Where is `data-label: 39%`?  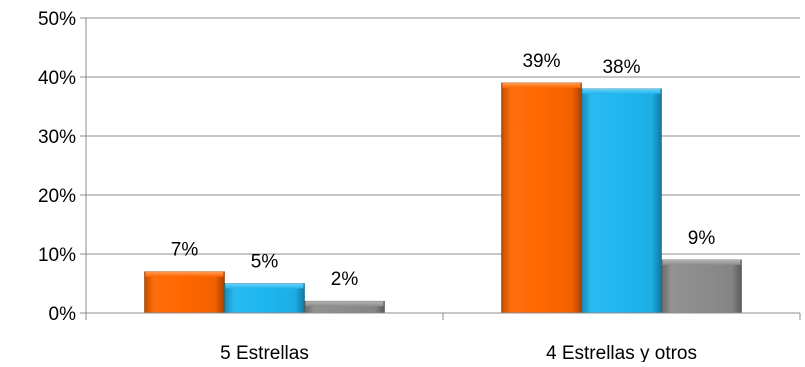 data-label: 39% is located at coordinates (541, 61).